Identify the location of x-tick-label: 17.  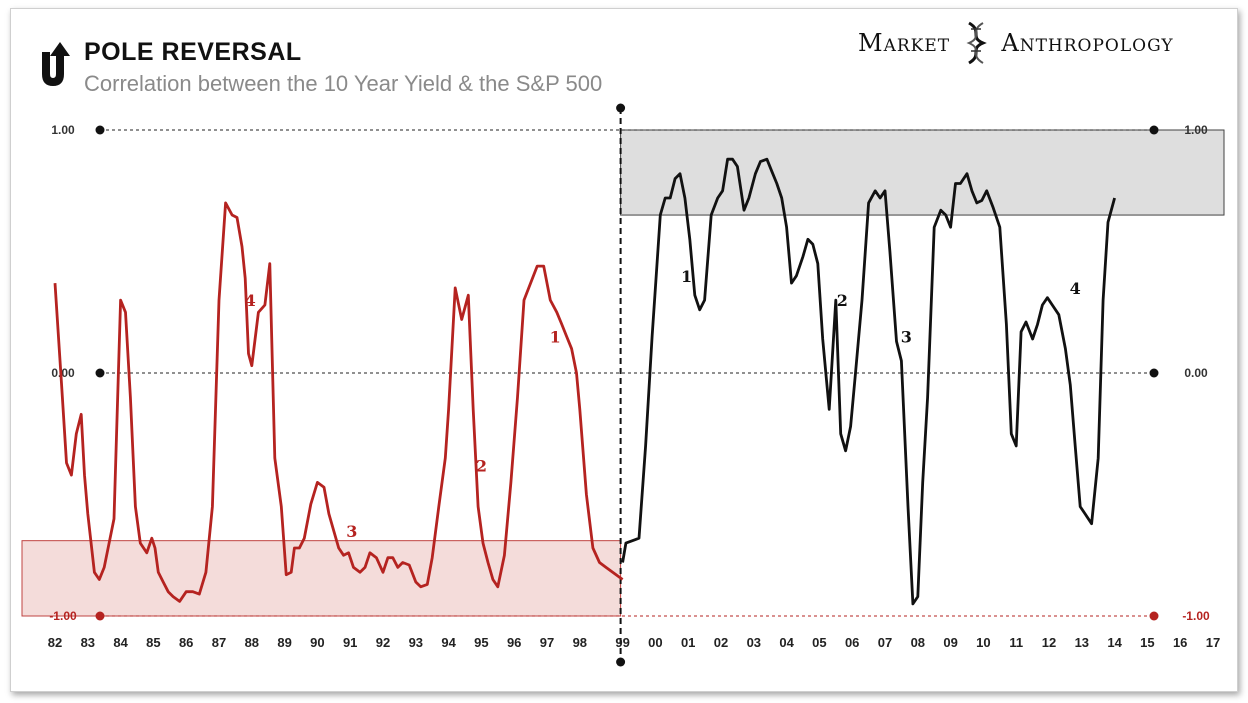
(1213, 642).